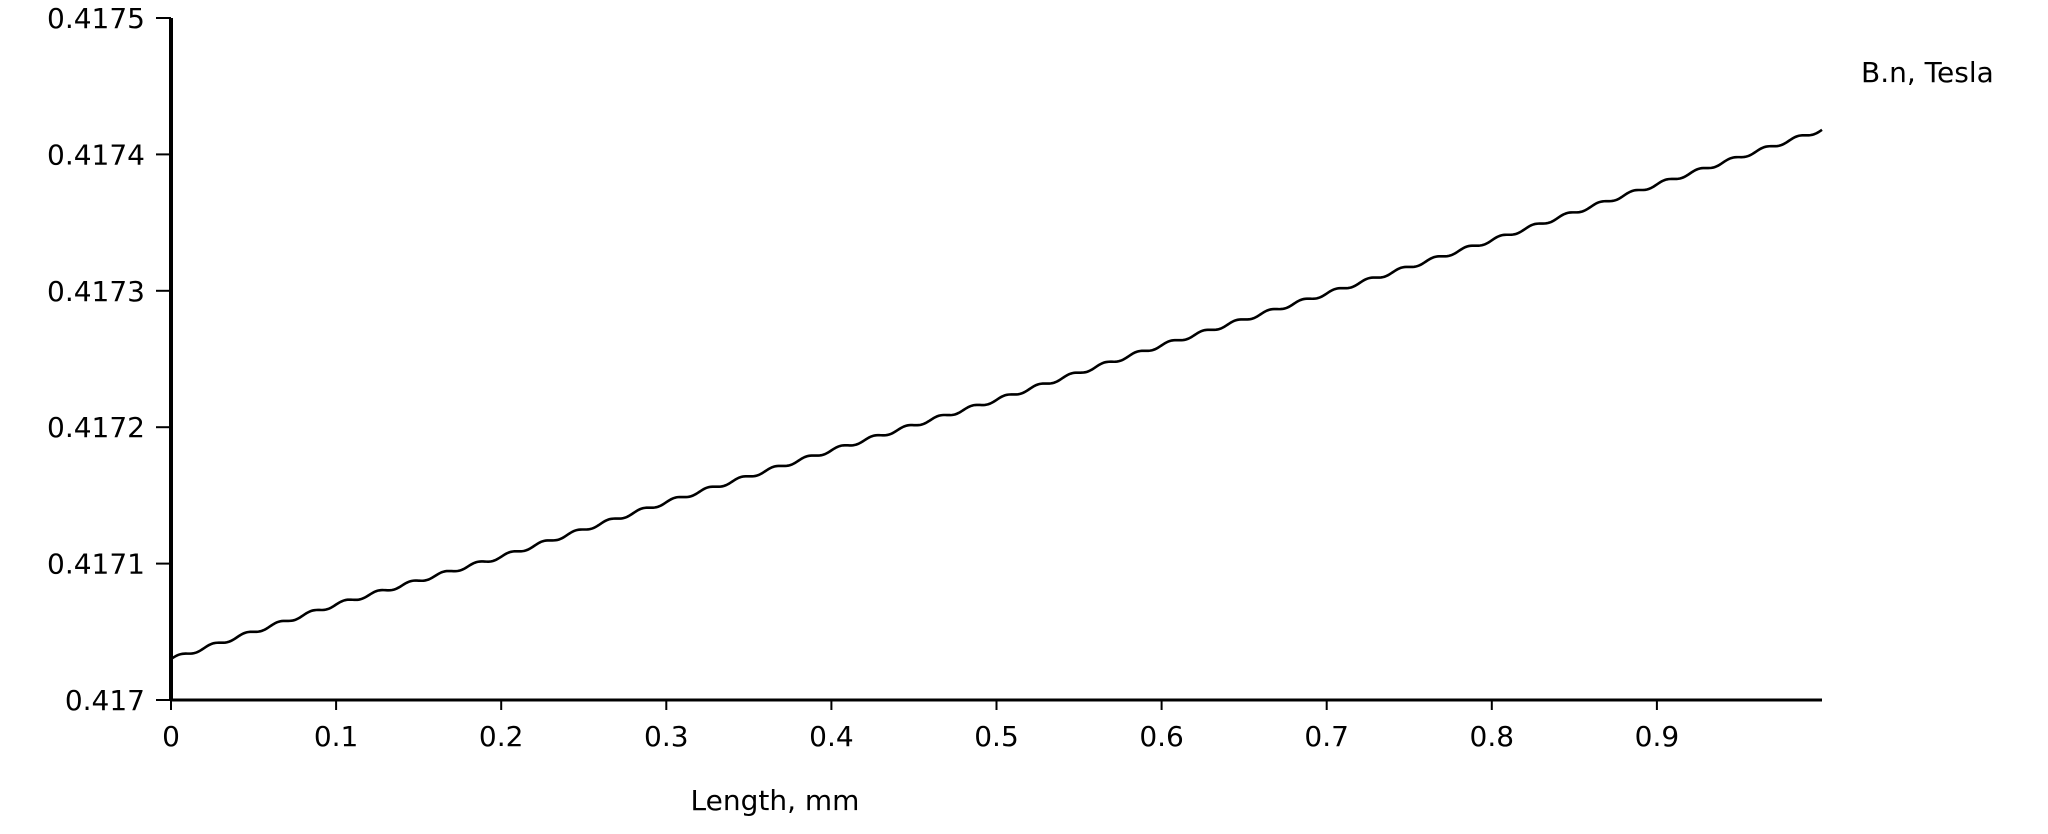  What do you see at coordinates (1492, 736) in the screenshot?
I see `x-tick-label: 0.8` at bounding box center [1492, 736].